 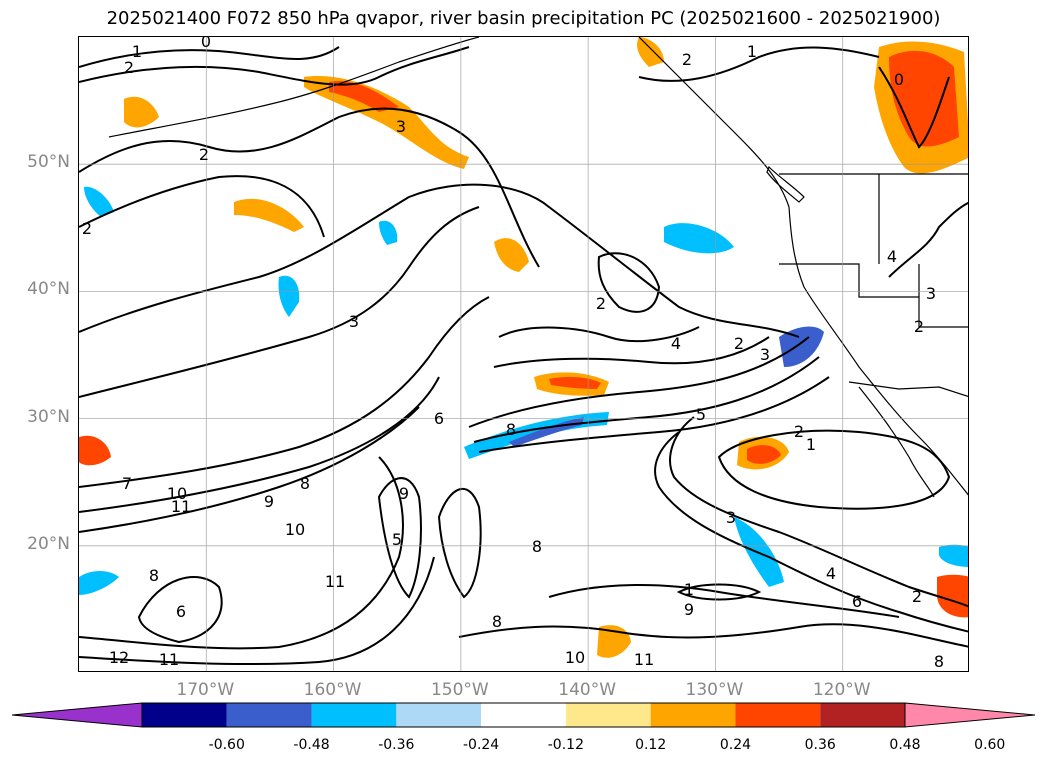 I want to click on colorbar-tick-label: -0.48, so click(x=311, y=745).